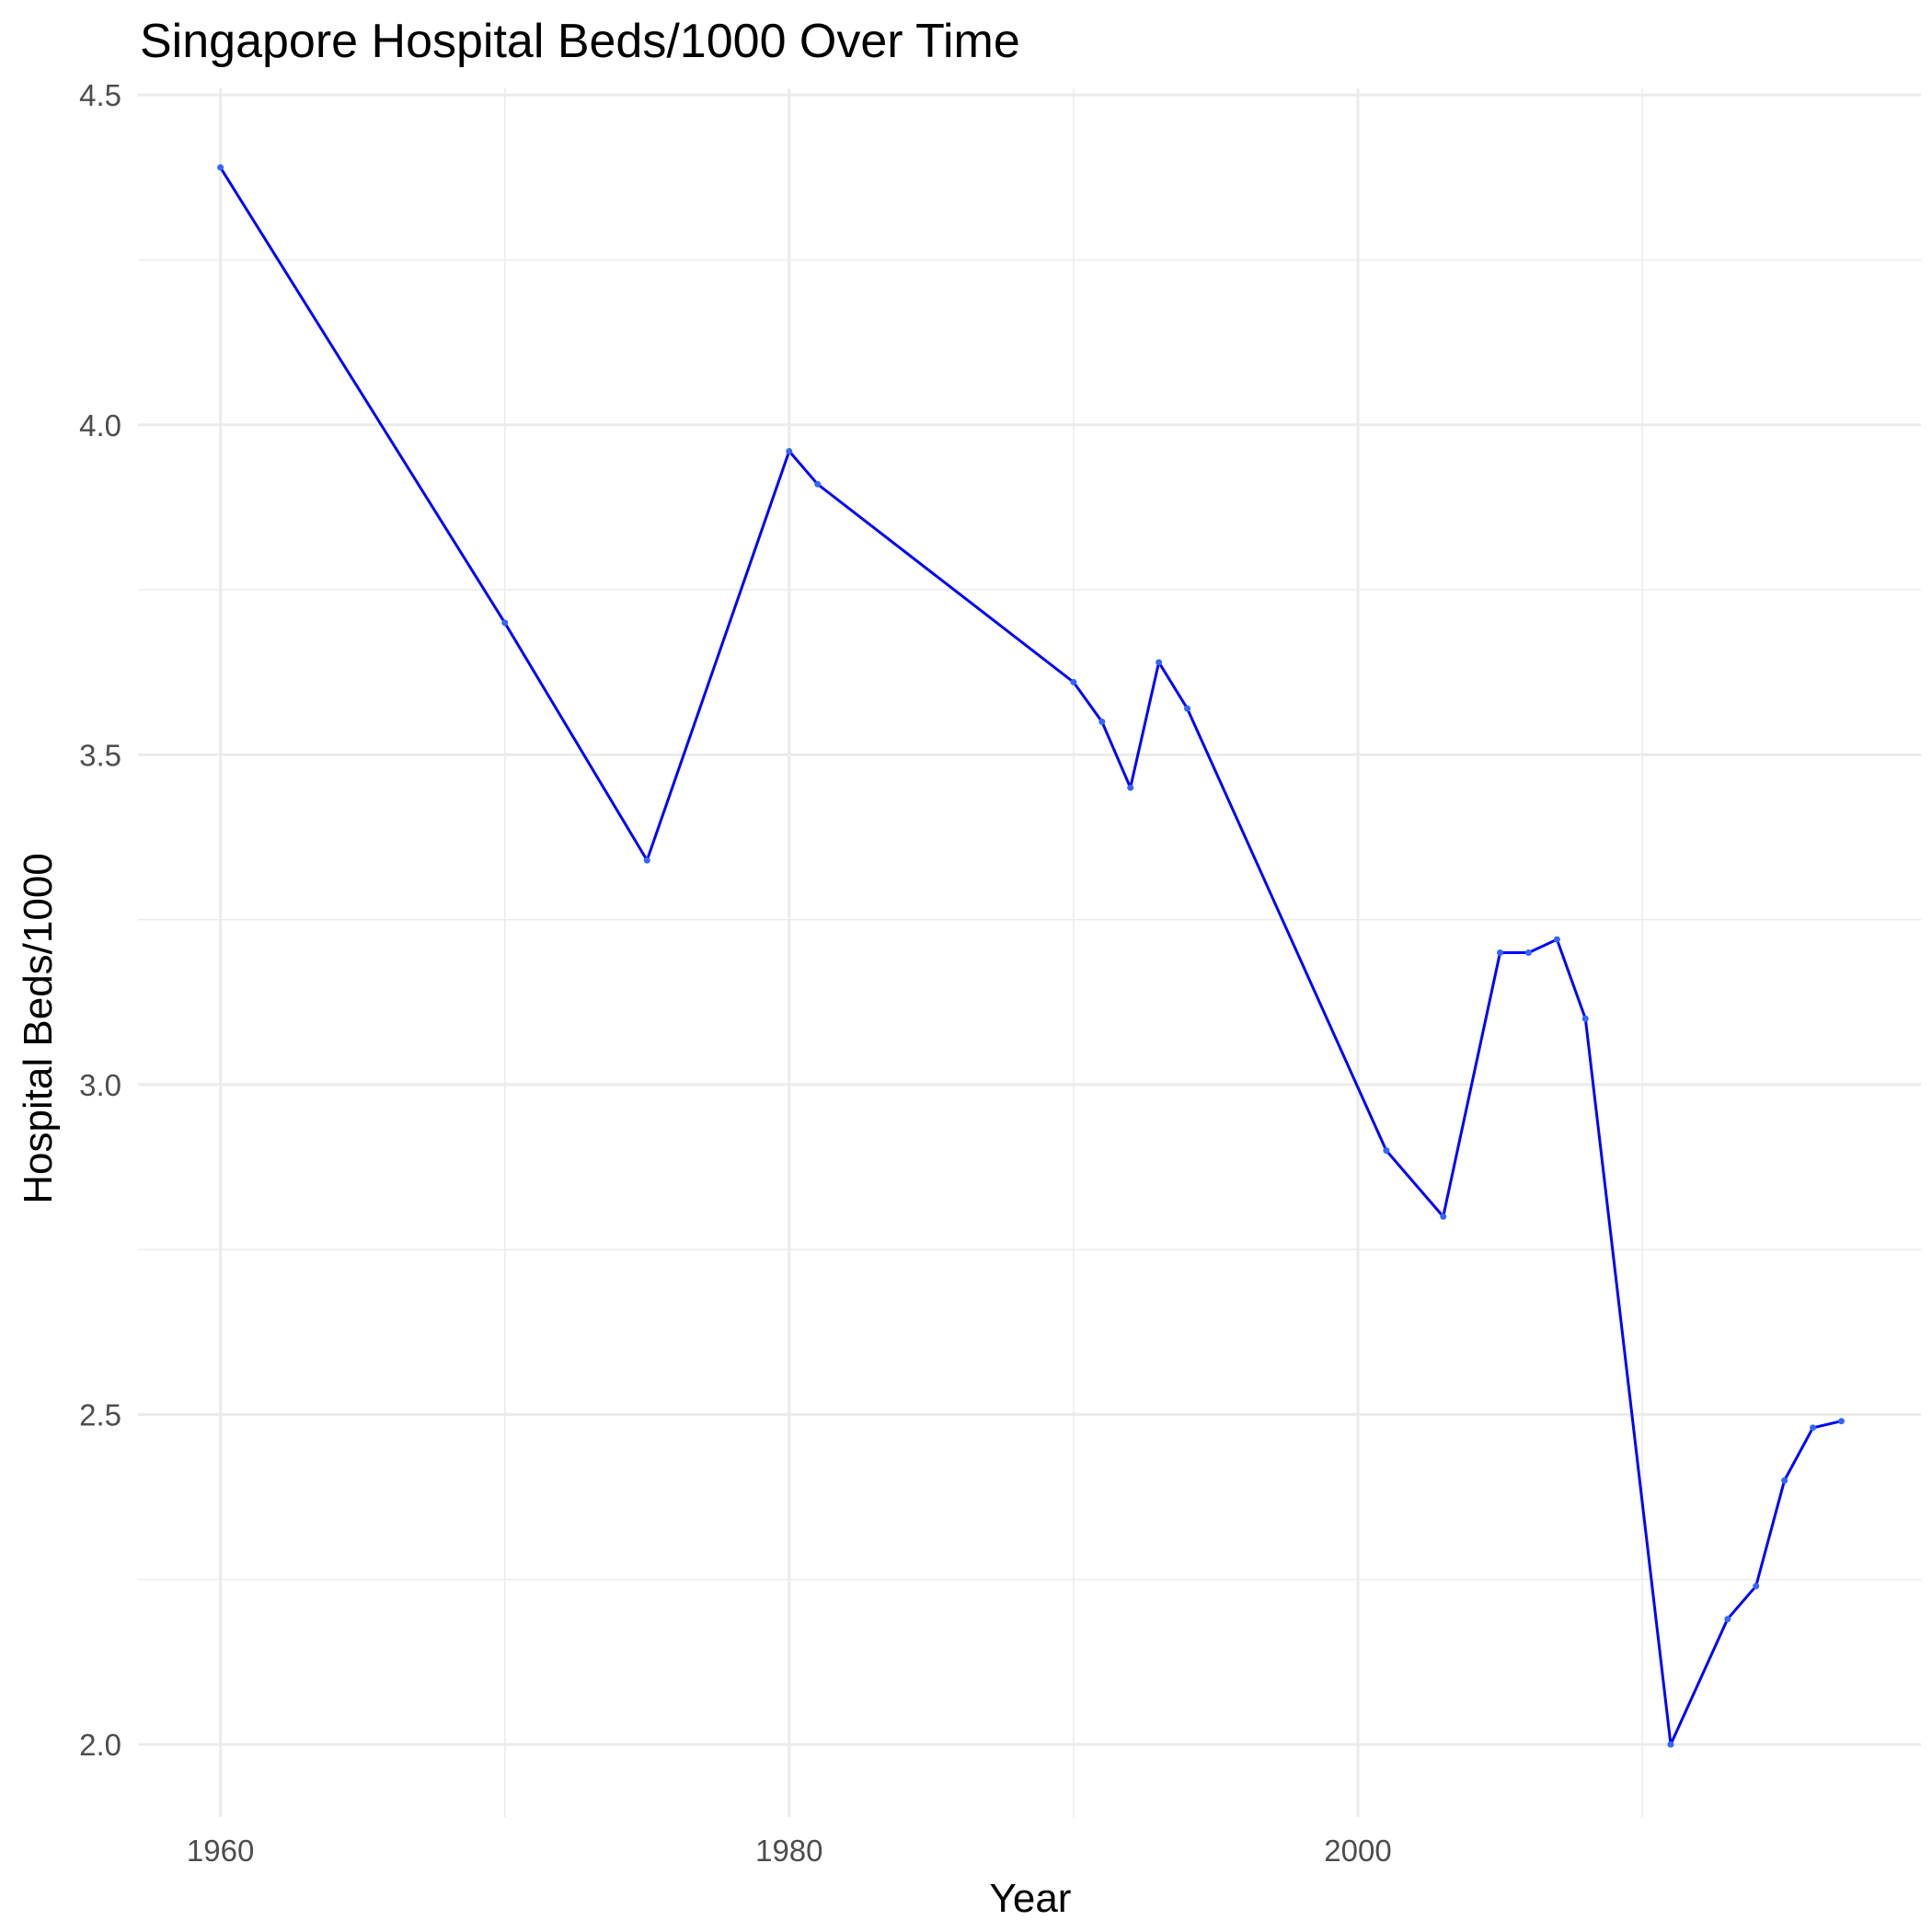  I want to click on chart-title: Singapore Hospital Beds/1000 Over Time, so click(580, 41).